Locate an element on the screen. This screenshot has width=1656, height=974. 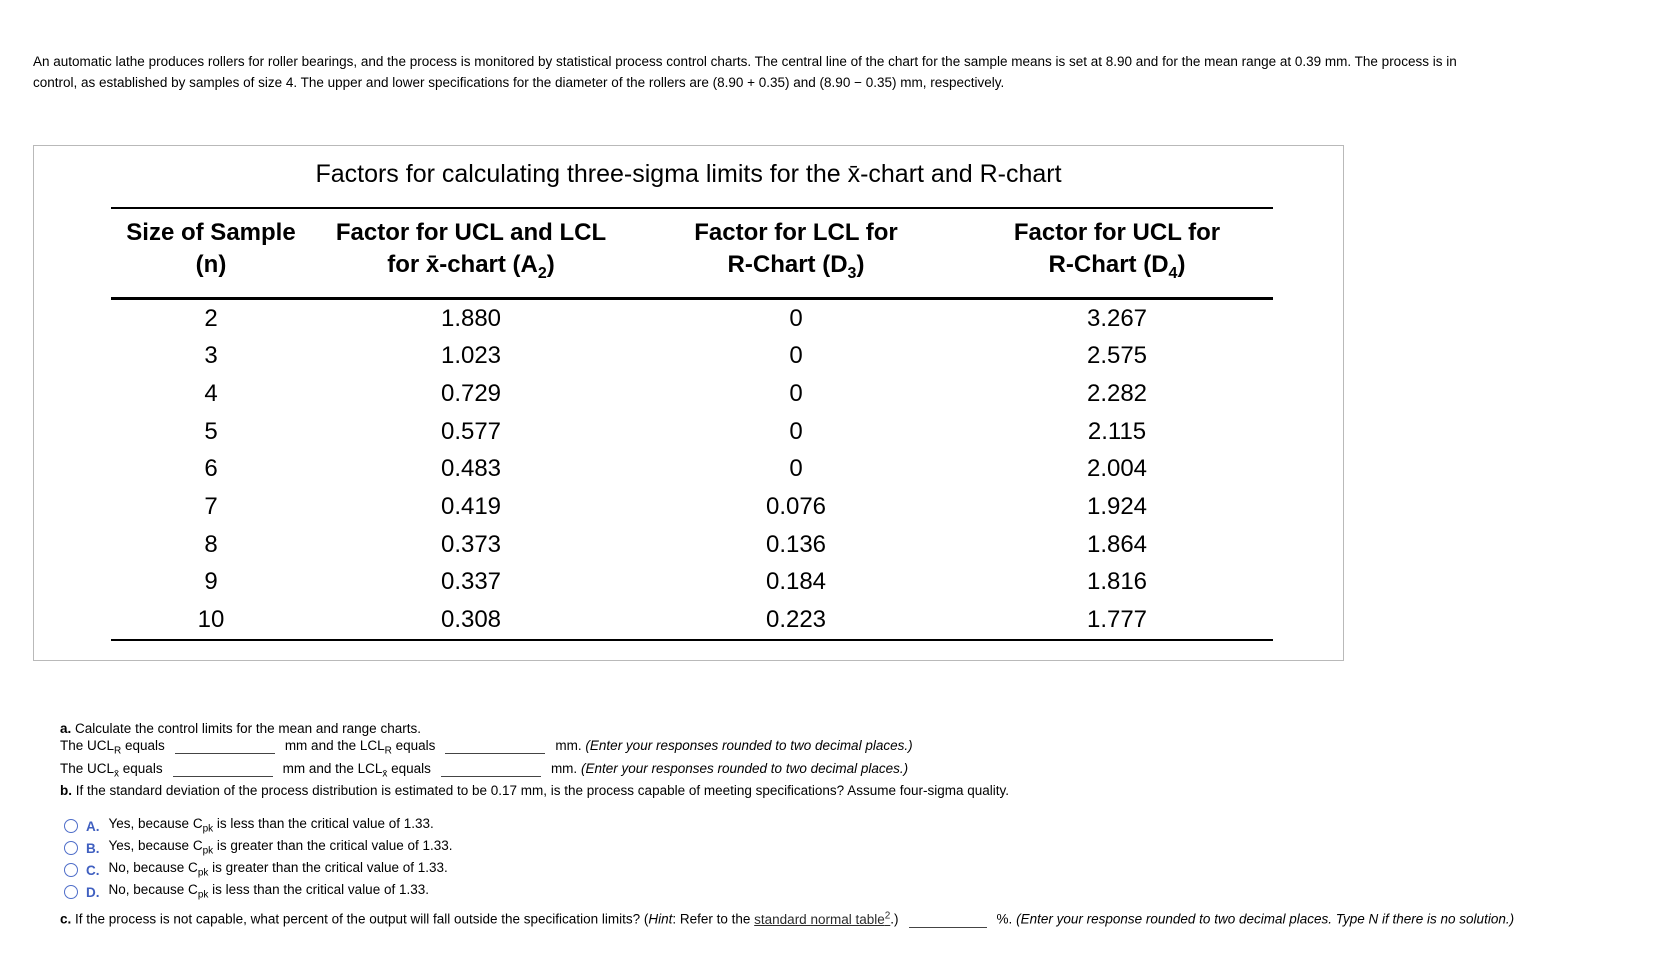
percent-outside-input is located at coordinates (947, 920).